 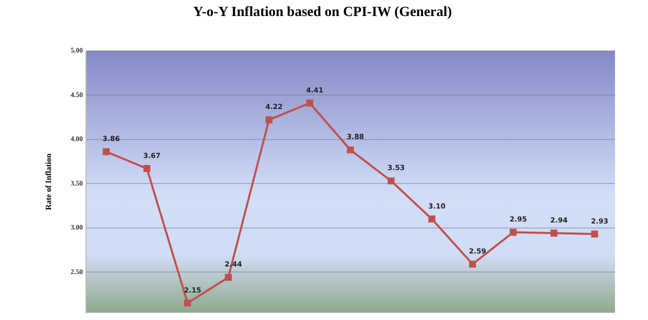 What do you see at coordinates (48, 181) in the screenshot?
I see `y-axis-title: Rate of Inflation` at bounding box center [48, 181].